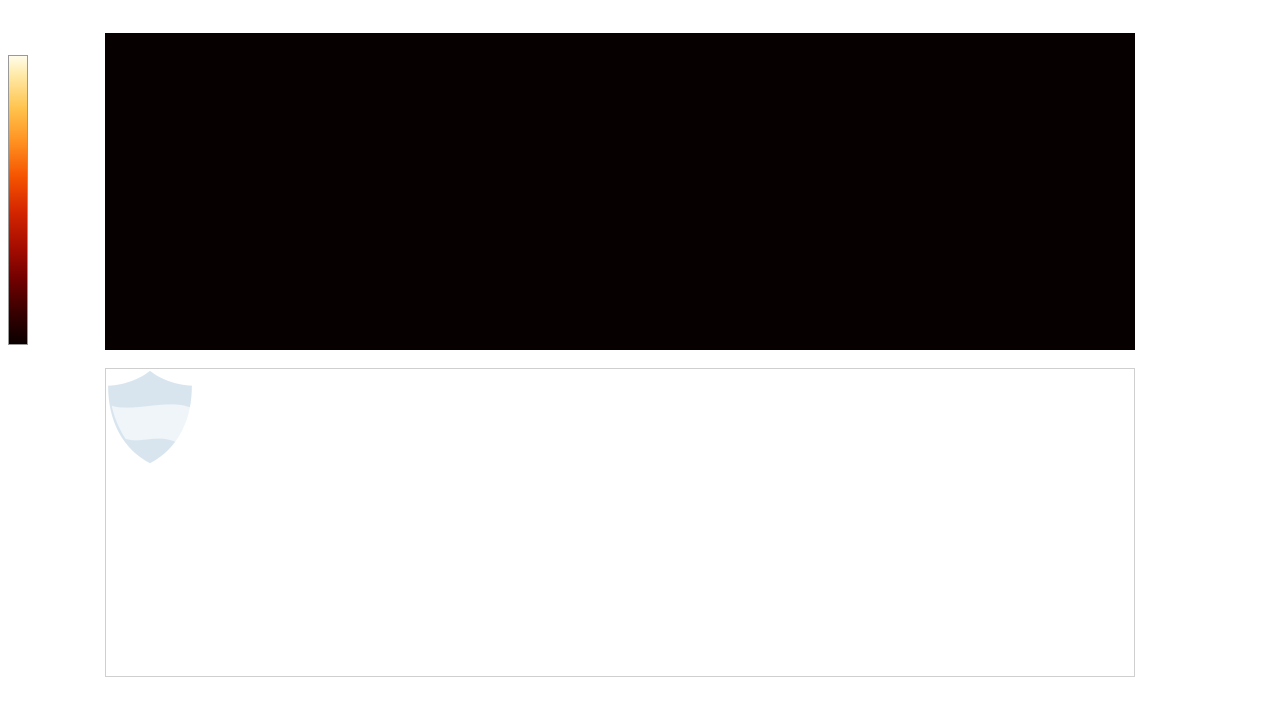  I want to click on volume-colorbar, so click(18, 200).